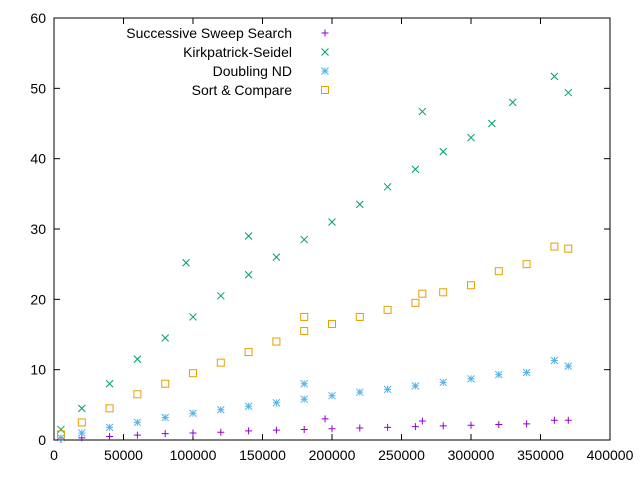 This screenshot has height=480, width=640. Describe the element at coordinates (209, 33) in the screenshot. I see `legend-label: Successive Sweep Search` at that location.